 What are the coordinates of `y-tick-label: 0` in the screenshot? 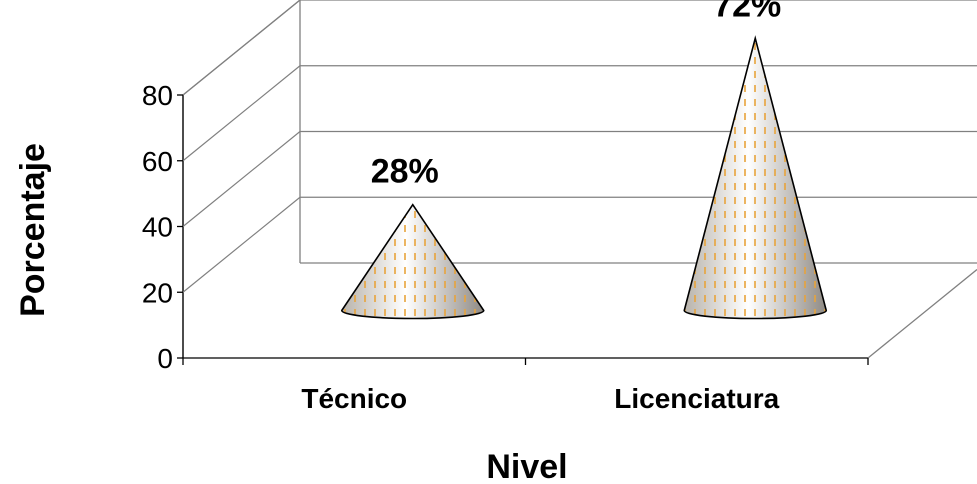 It's located at (165, 358).